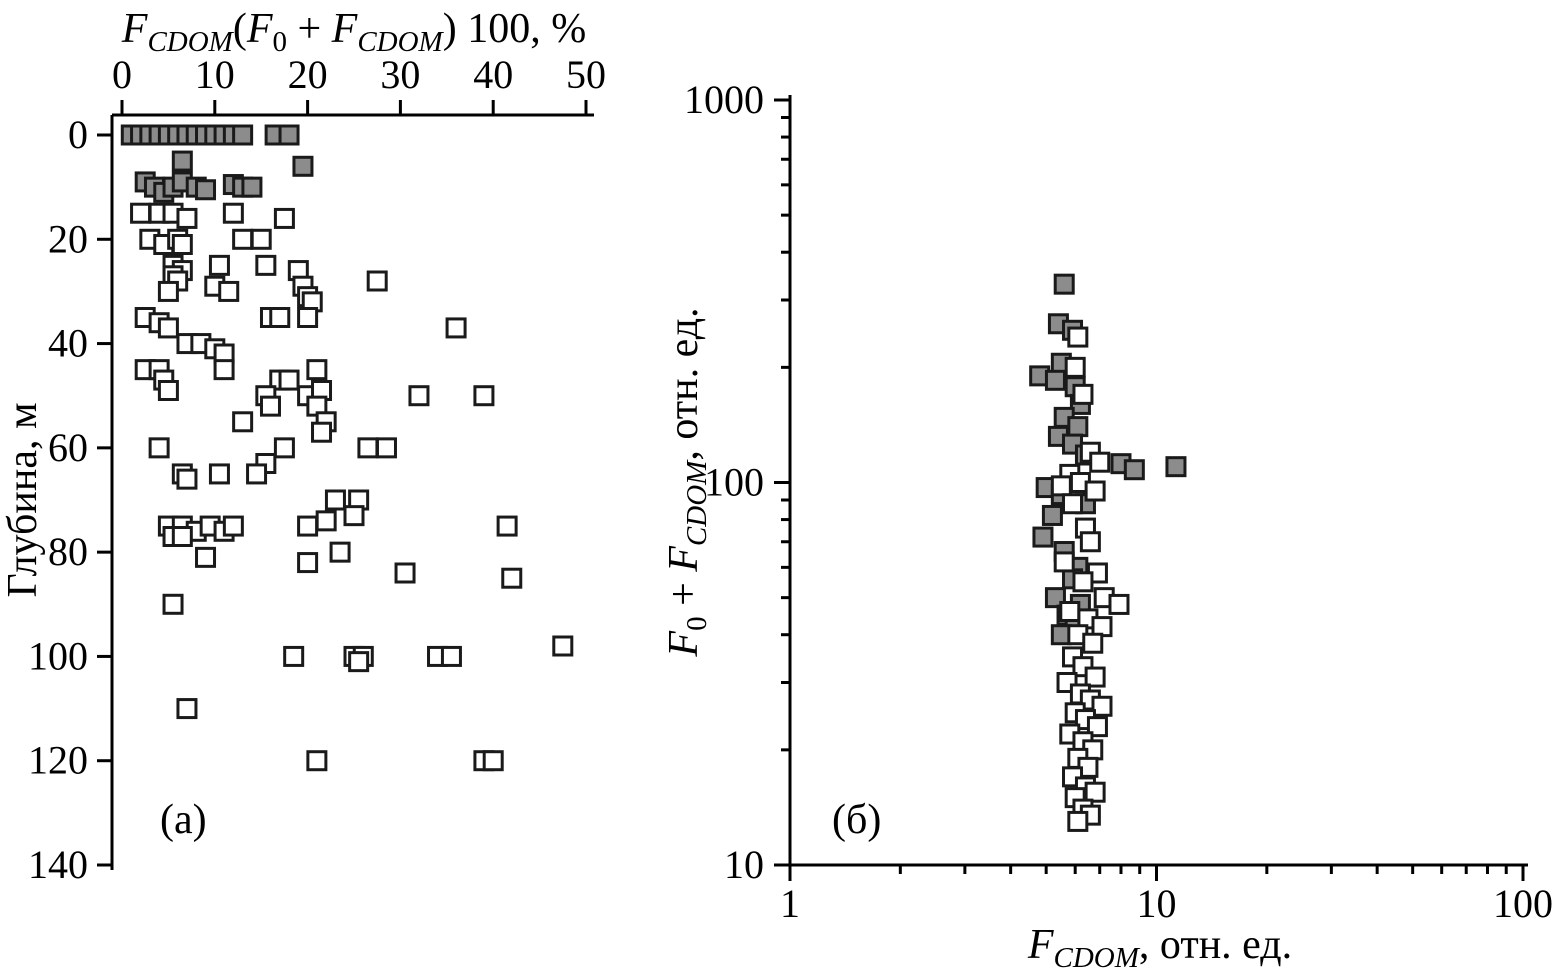  Describe the element at coordinates (857, 820) in the screenshot. I see `panel-b-label: (б)` at that location.